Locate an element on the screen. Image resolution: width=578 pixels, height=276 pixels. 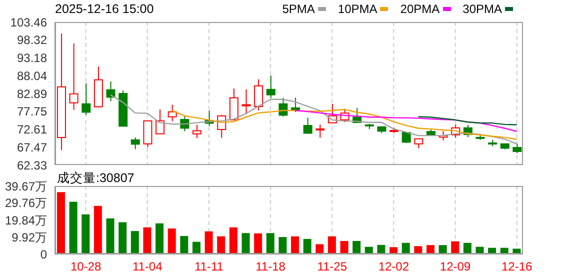
y-tick-label: 82.89 is located at coordinates (32, 93).